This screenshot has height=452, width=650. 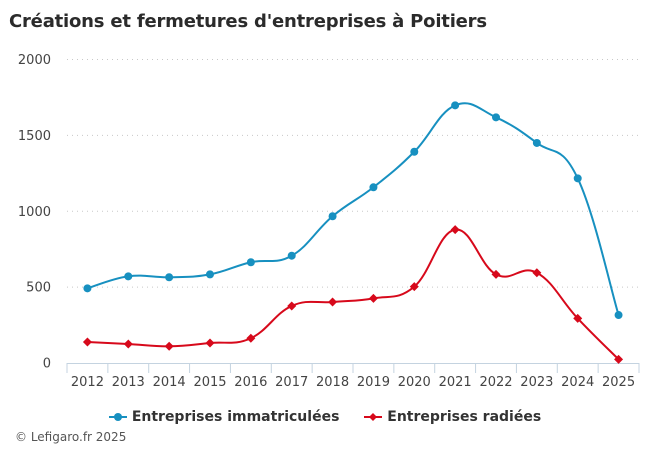 I want to click on credit: © Lefigaro.fr 2025, so click(x=71, y=437).